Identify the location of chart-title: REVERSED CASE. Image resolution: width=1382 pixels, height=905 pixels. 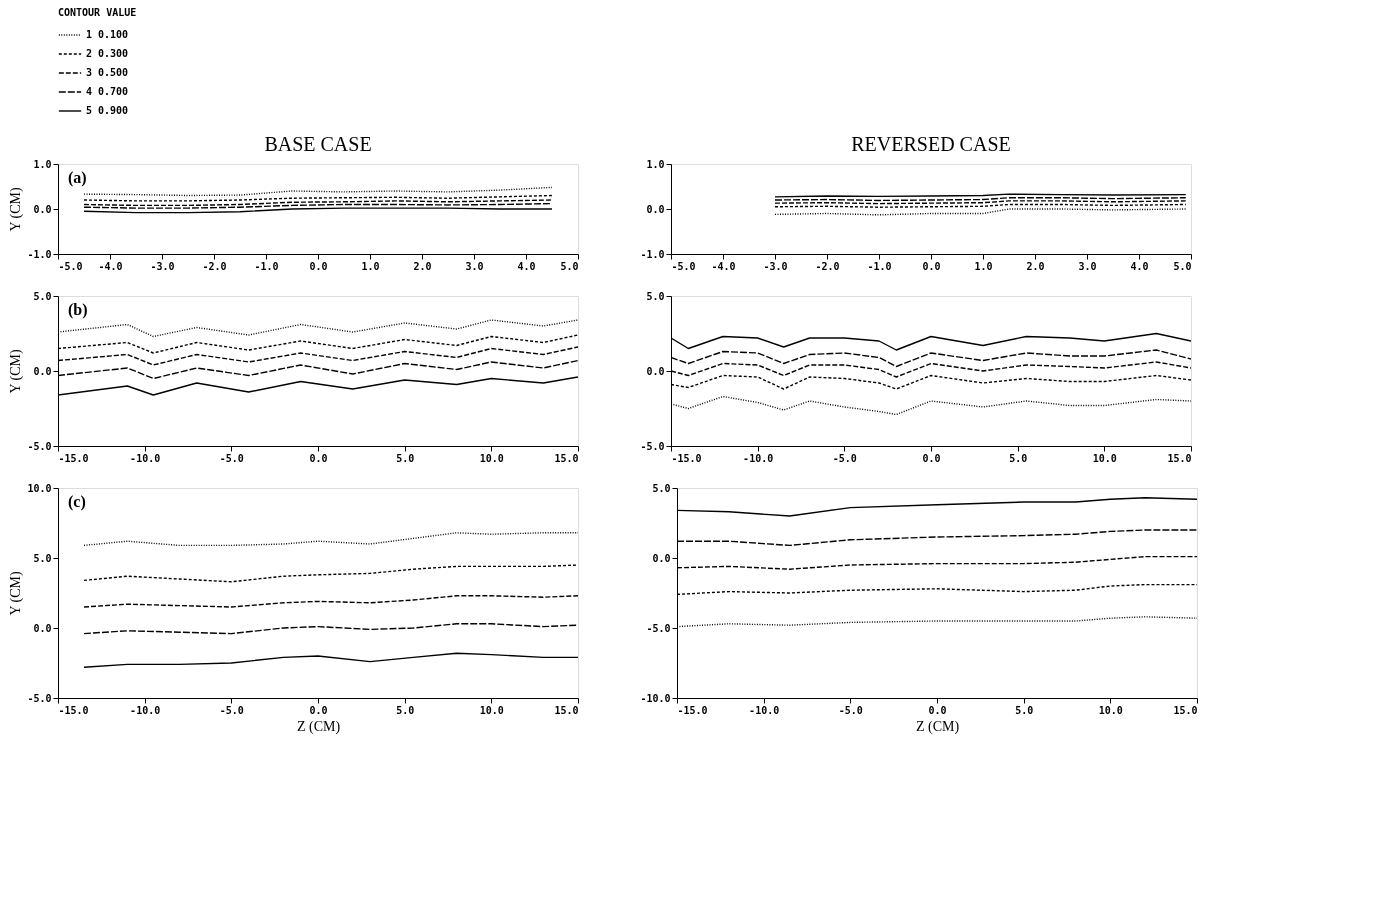
(931, 144).